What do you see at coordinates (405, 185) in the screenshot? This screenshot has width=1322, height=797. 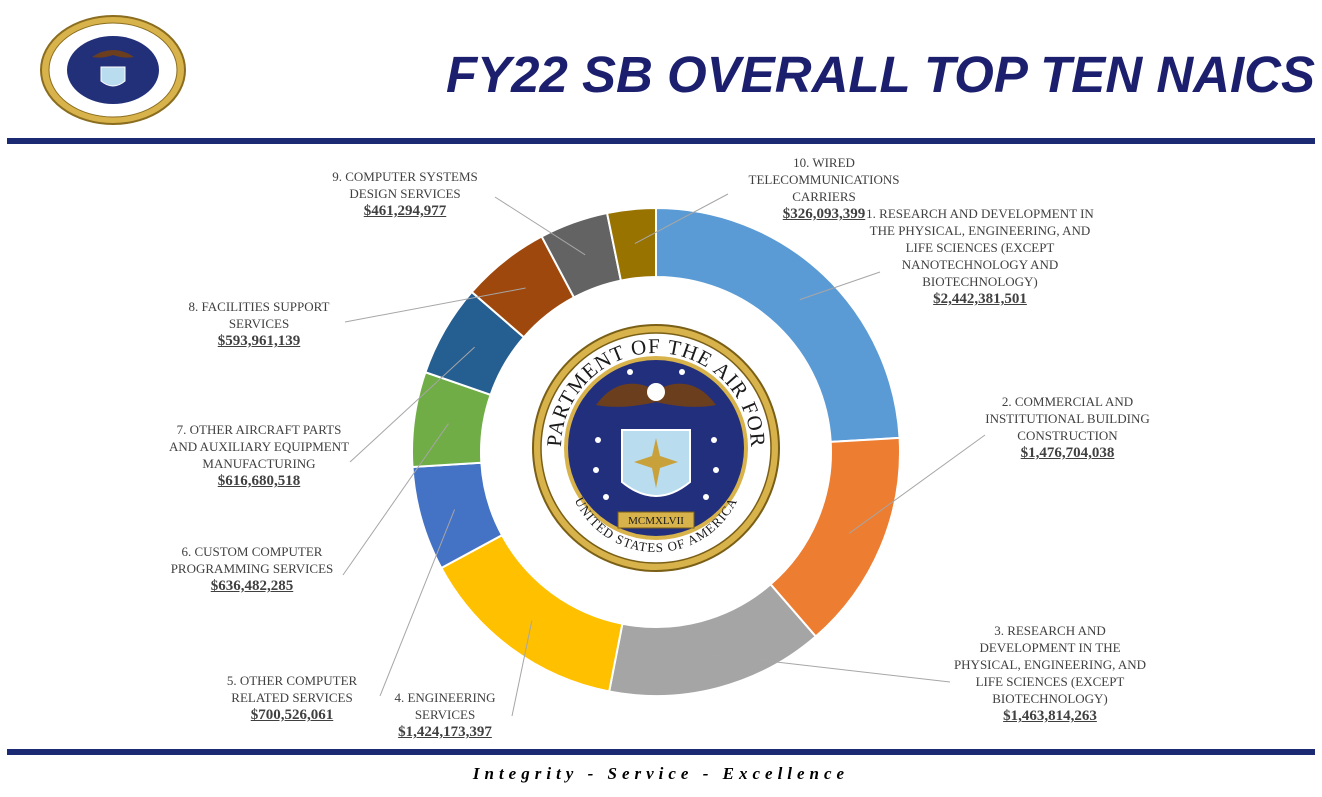 I see `slice-label-9-name: 9. COMPUTER SYSTEMS DESIGN SERVICES` at bounding box center [405, 185].